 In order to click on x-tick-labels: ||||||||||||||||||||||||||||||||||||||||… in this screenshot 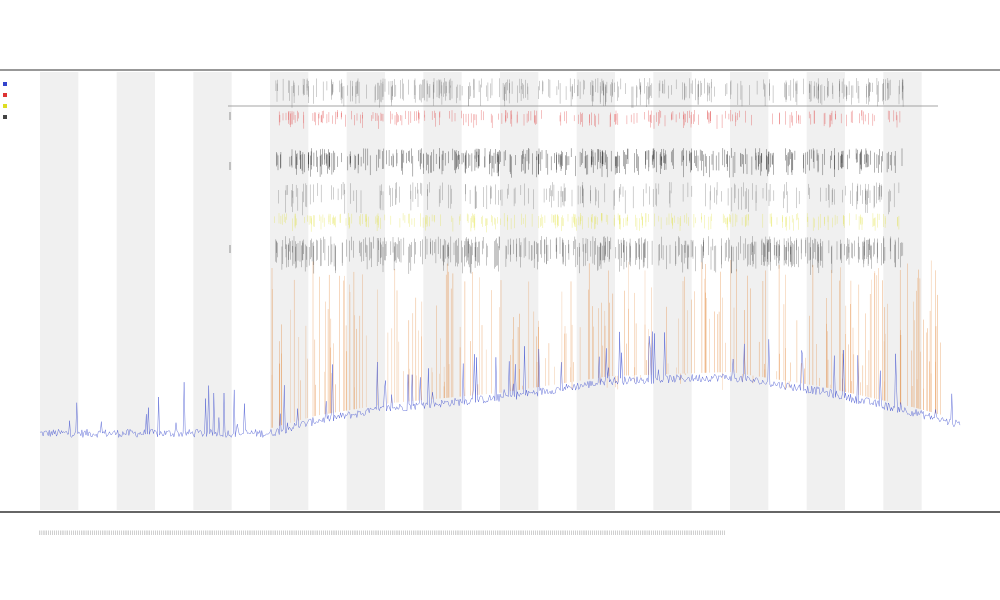, I will do `click(381, 532)`.